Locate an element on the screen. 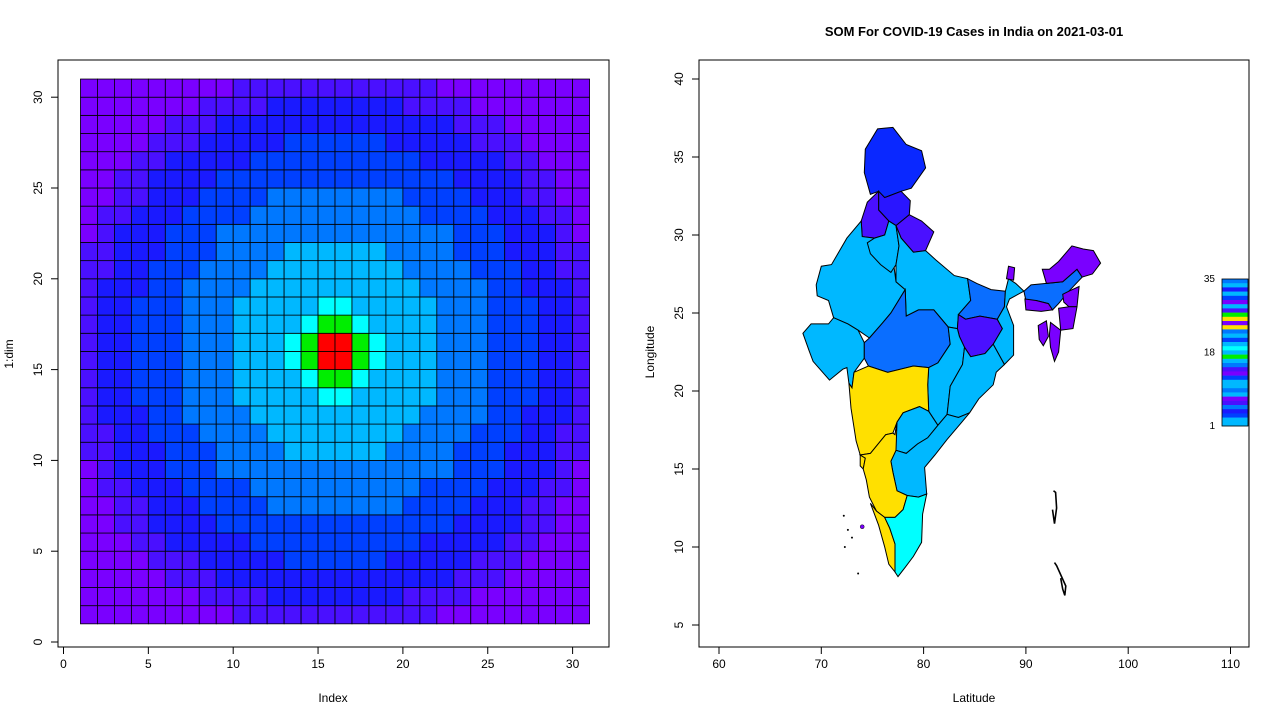  map-region-meghalaya is located at coordinates (1039, 305).